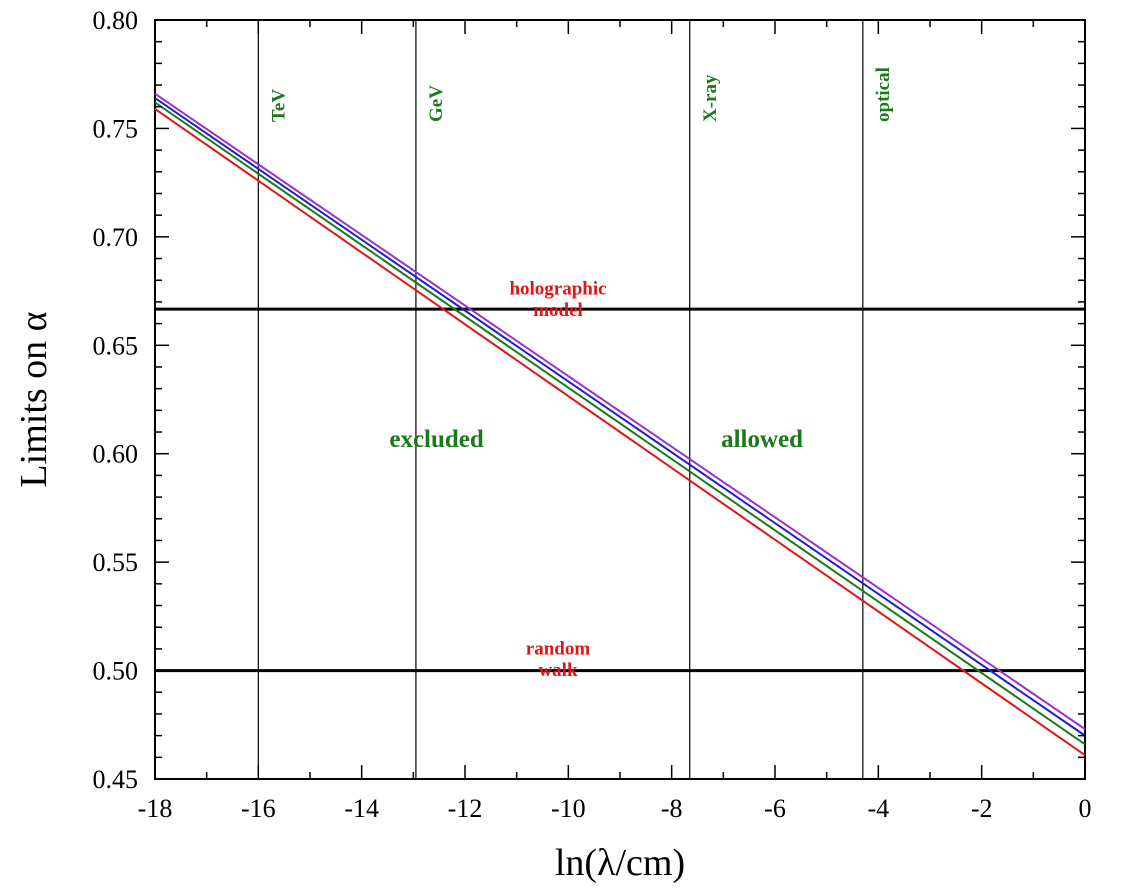 The height and width of the screenshot is (888, 1123). What do you see at coordinates (620, 863) in the screenshot?
I see `x-axis-label: ln(λ/cm)` at bounding box center [620, 863].